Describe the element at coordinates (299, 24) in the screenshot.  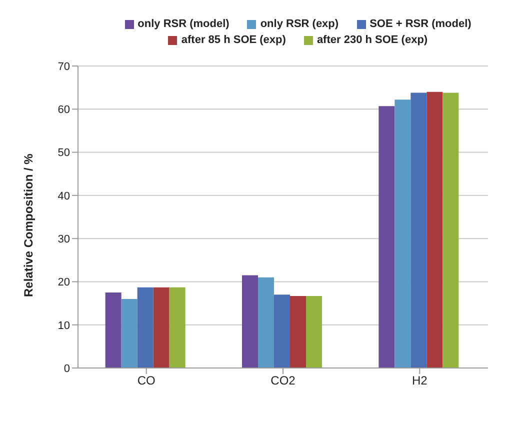
I see `legend-label: only RSR (exp)` at that location.